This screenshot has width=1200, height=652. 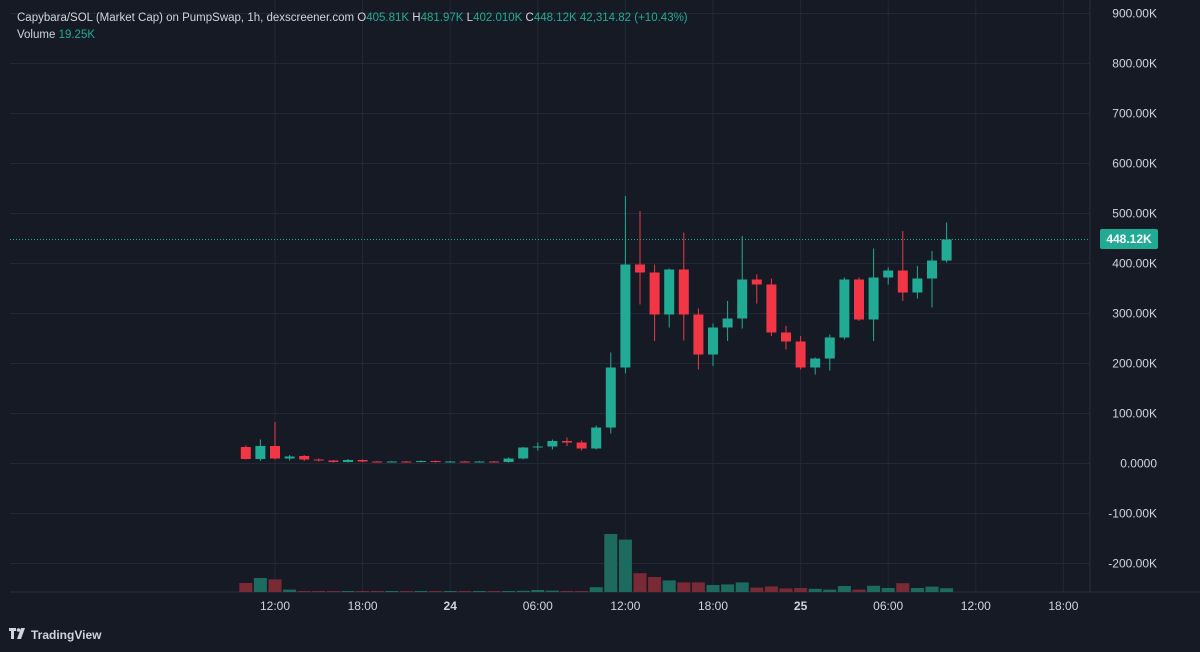 I want to click on y-tick-label: 600.00K, so click(x=1134, y=164).